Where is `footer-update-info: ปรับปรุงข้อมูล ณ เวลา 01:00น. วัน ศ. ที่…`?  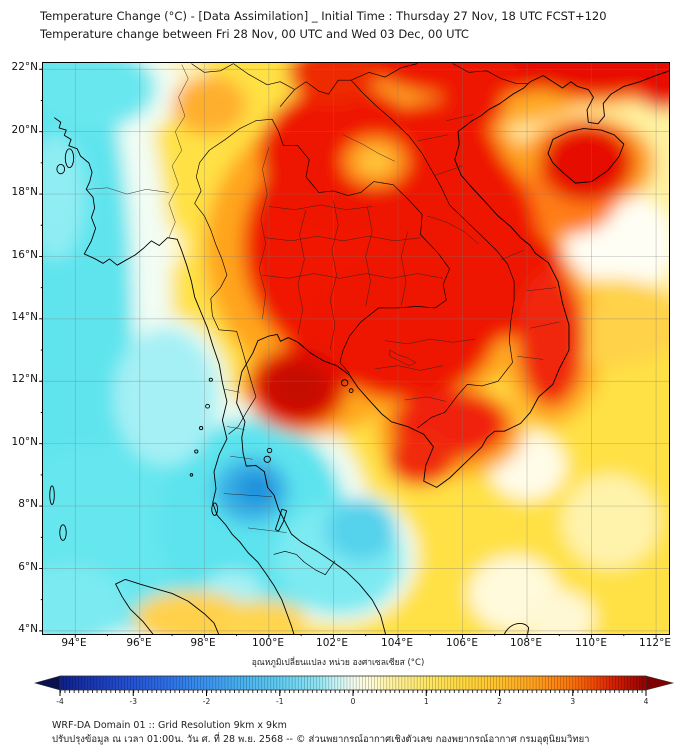
footer-update-info: ปรับปรุงข้อมูล ณ เวลา 01:00น. วัน ศ. ที่… is located at coordinates (321, 739).